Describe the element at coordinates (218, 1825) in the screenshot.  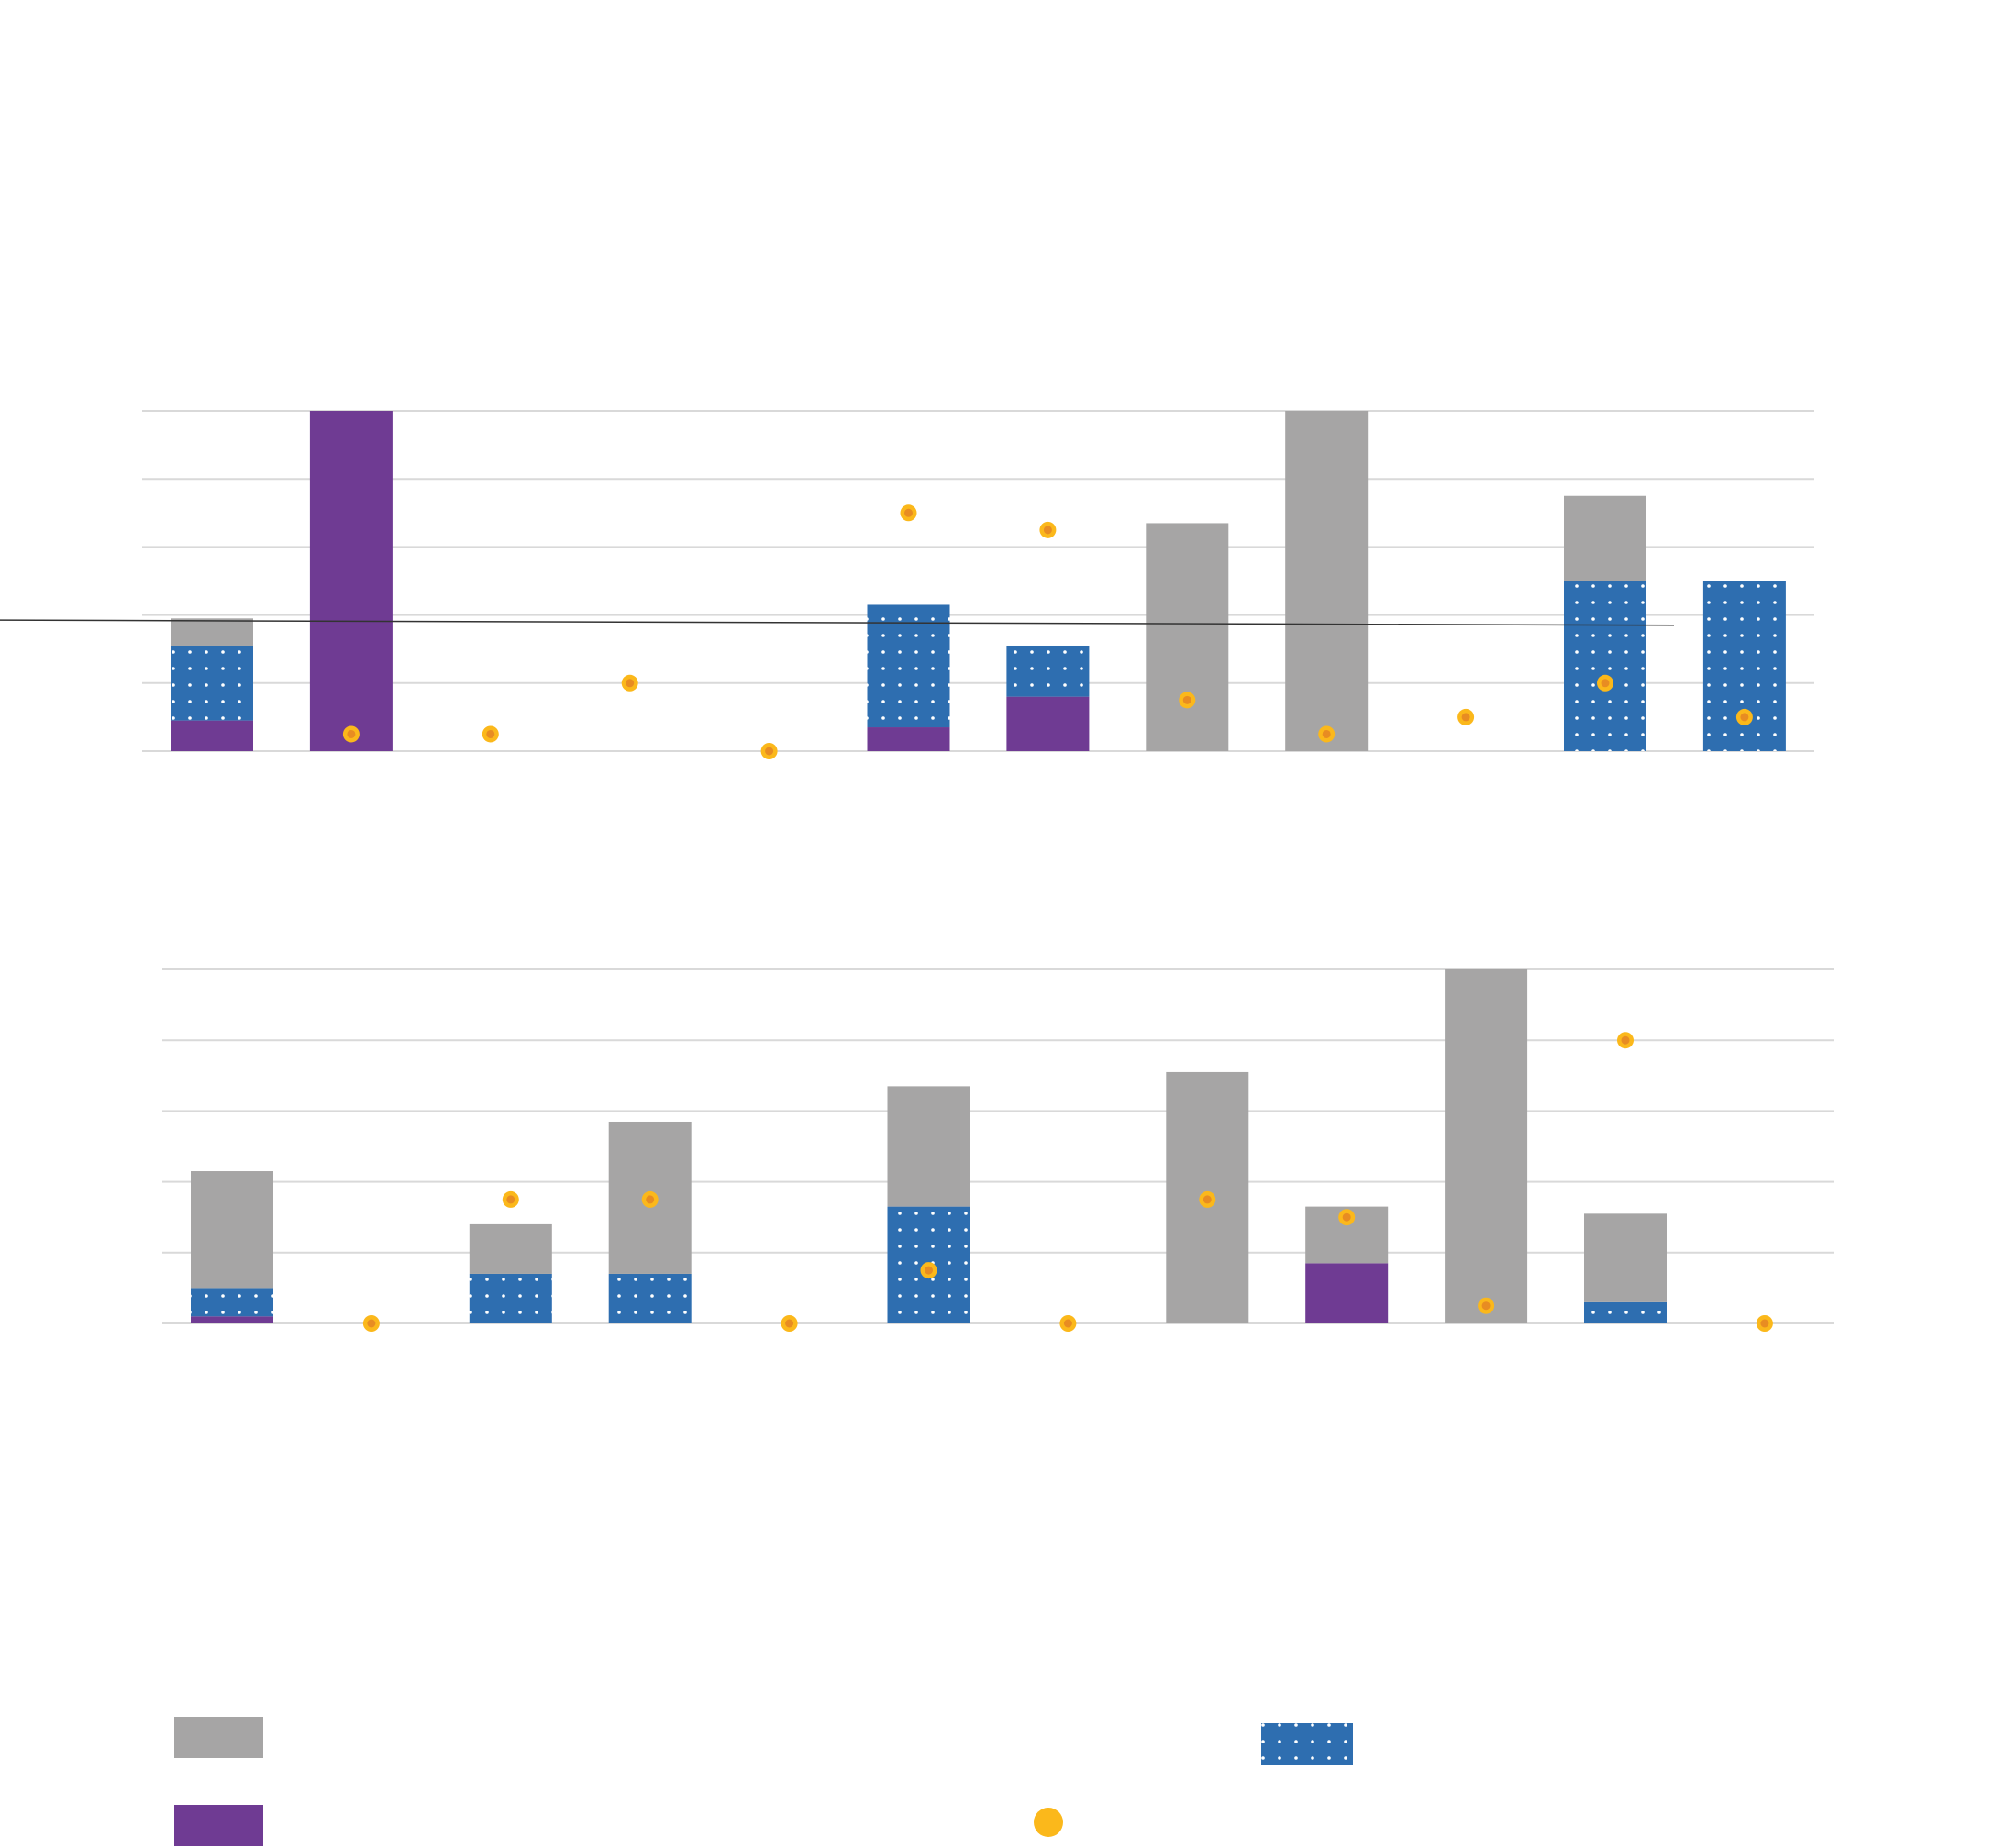
I see `legend-swatch-purple` at that location.